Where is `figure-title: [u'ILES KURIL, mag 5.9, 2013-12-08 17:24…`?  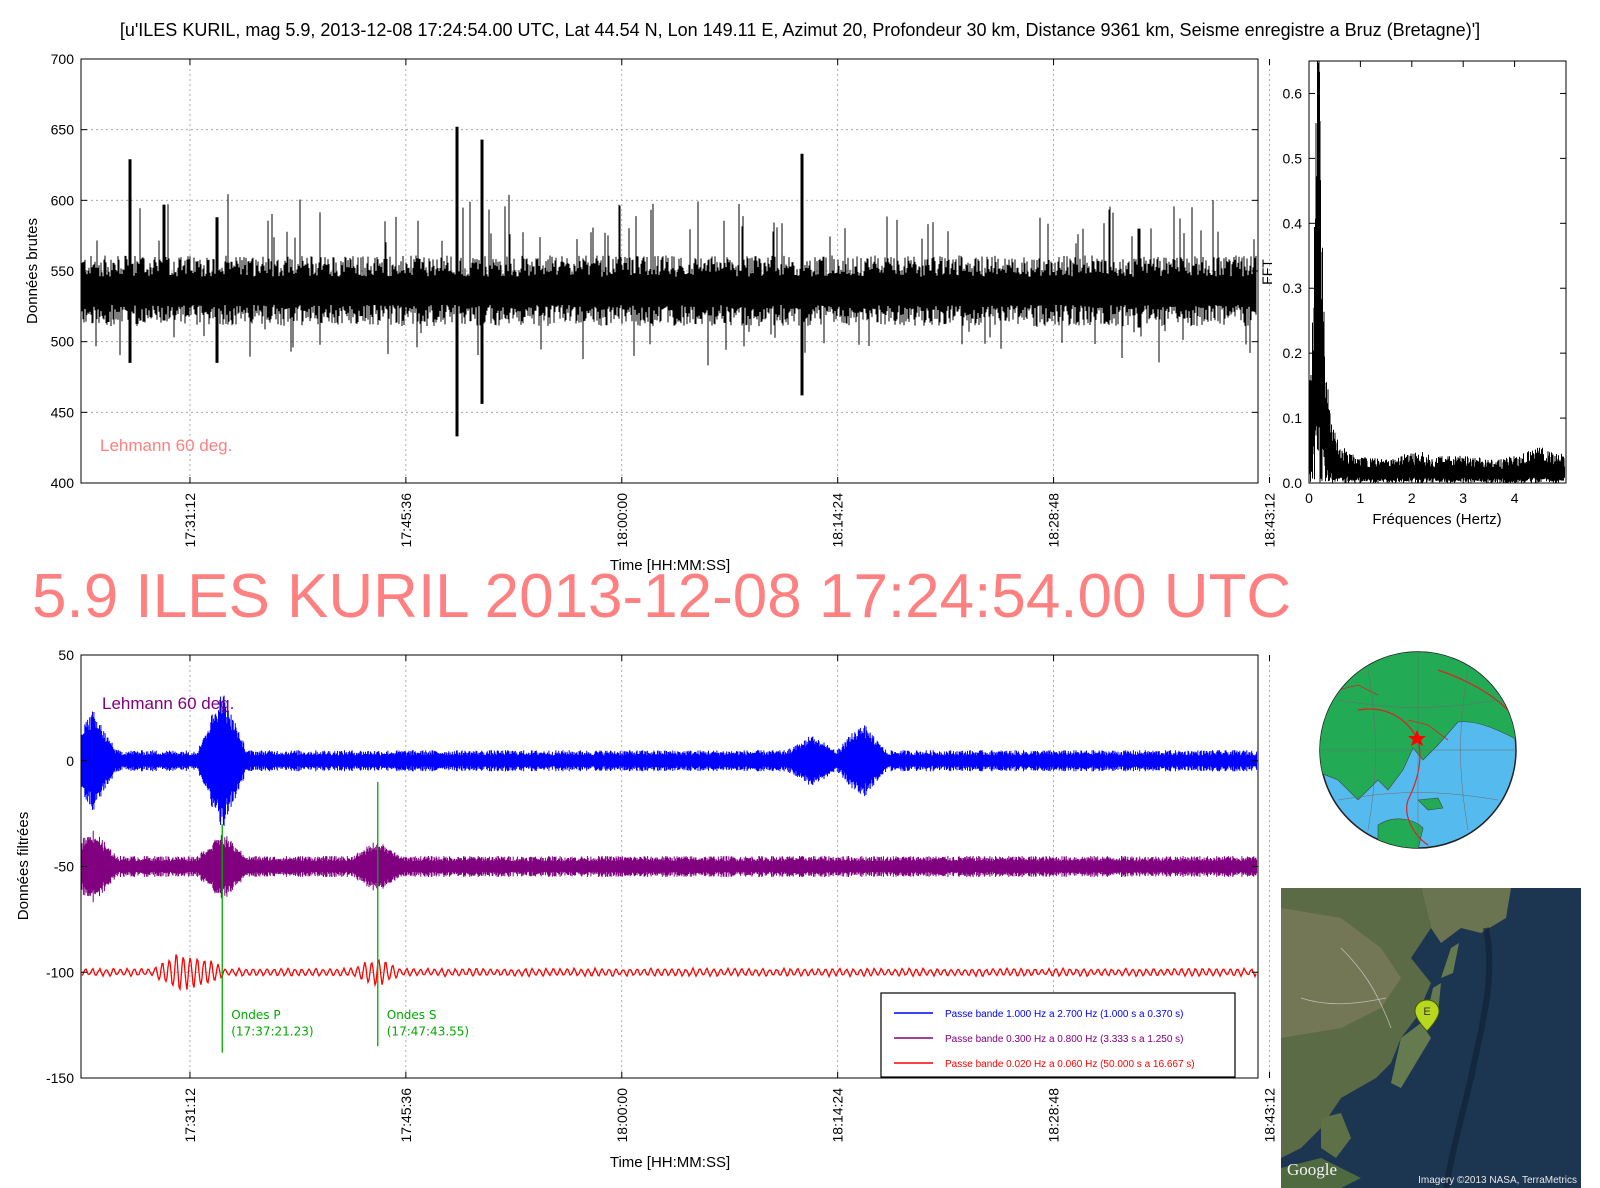 figure-title: [u'ILES KURIL, mag 5.9, 2013-12-08 17:24… is located at coordinates (800, 30).